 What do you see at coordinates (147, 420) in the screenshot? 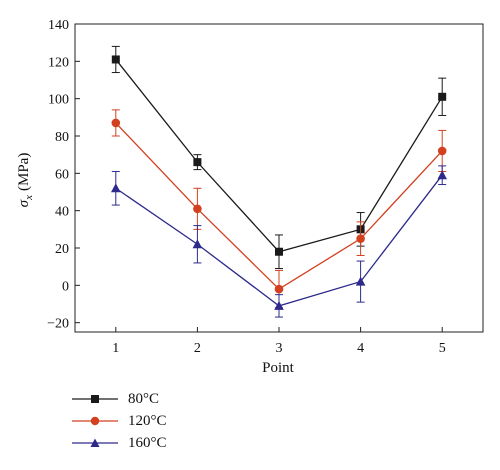
I see `legend-label-120: 120°C` at bounding box center [147, 420].